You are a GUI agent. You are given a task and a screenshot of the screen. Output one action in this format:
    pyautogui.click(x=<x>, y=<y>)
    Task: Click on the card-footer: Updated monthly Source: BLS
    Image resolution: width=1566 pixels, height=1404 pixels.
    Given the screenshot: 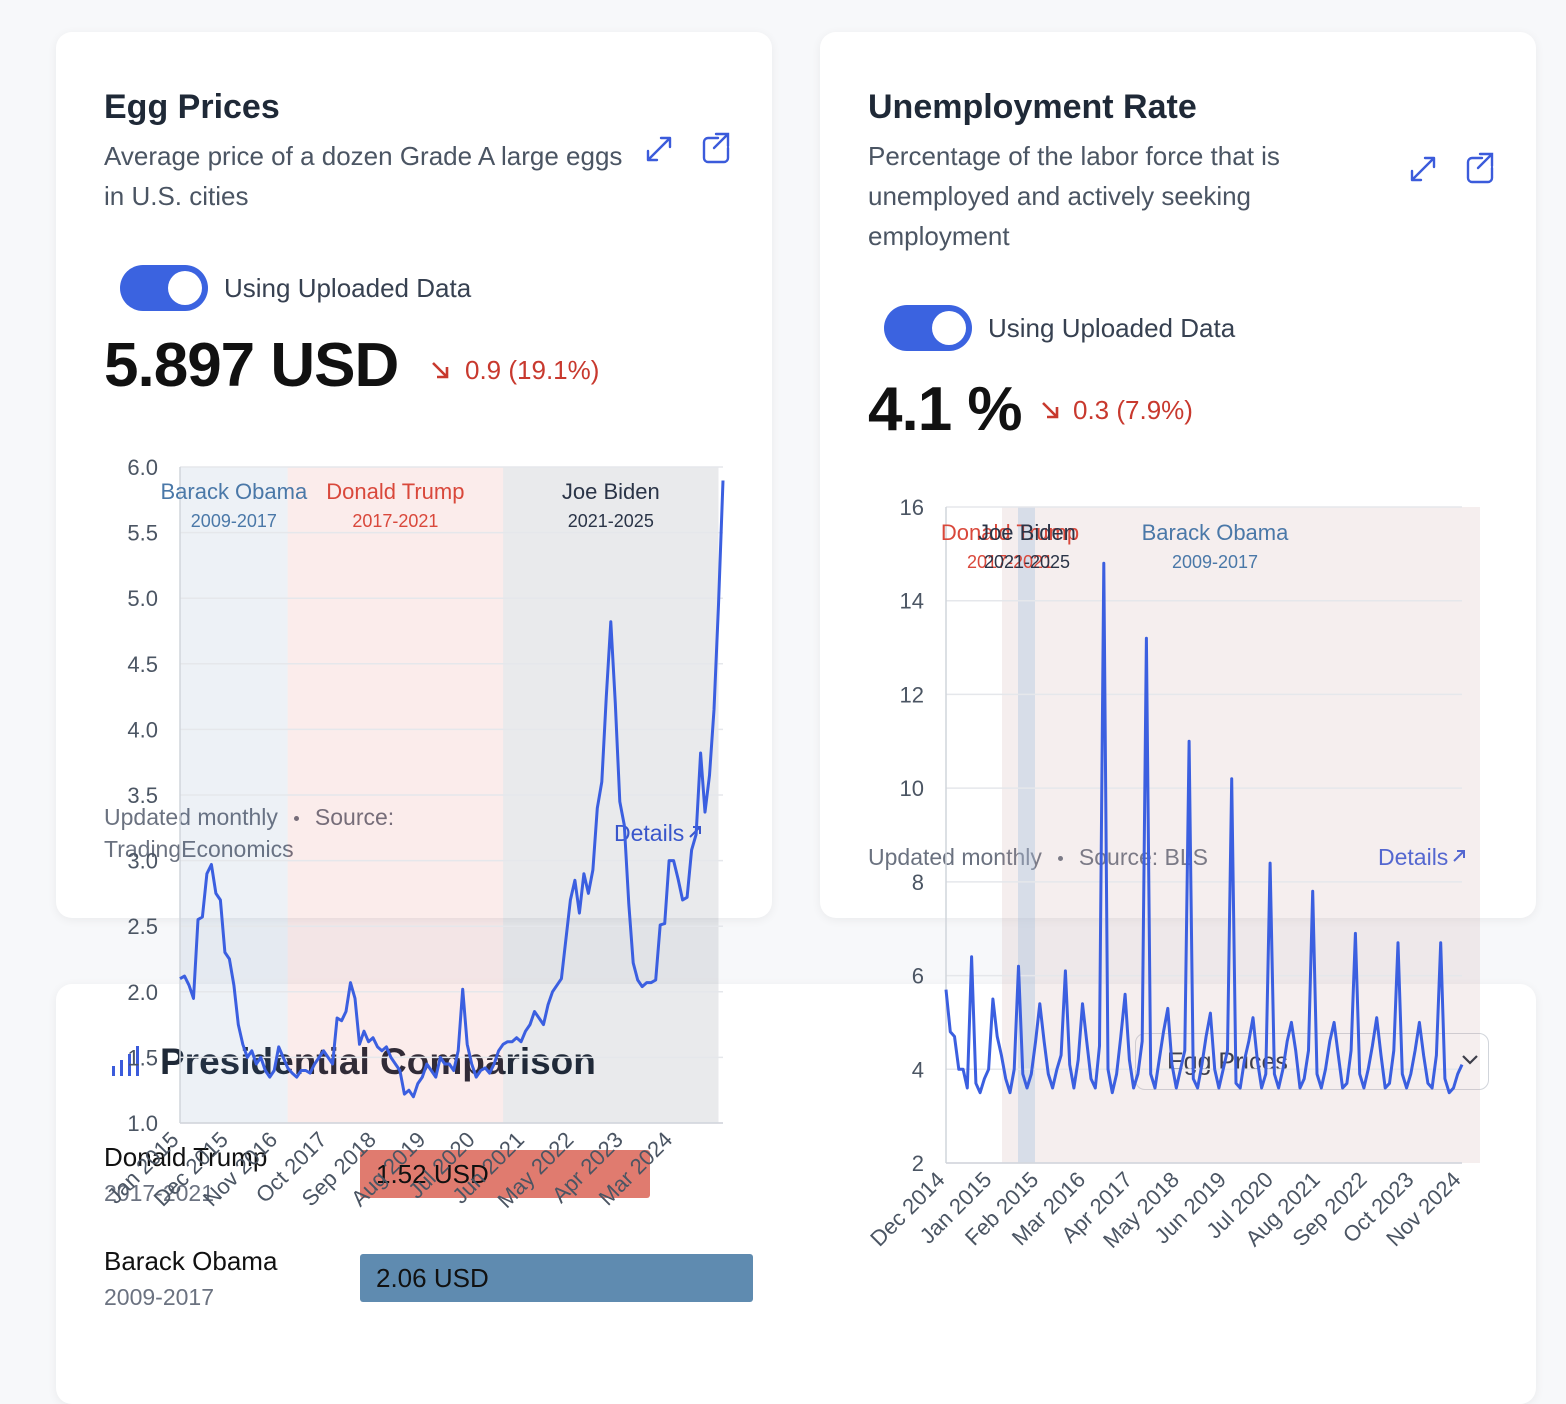 What is the action you would take?
    pyautogui.click(x=1078, y=857)
    